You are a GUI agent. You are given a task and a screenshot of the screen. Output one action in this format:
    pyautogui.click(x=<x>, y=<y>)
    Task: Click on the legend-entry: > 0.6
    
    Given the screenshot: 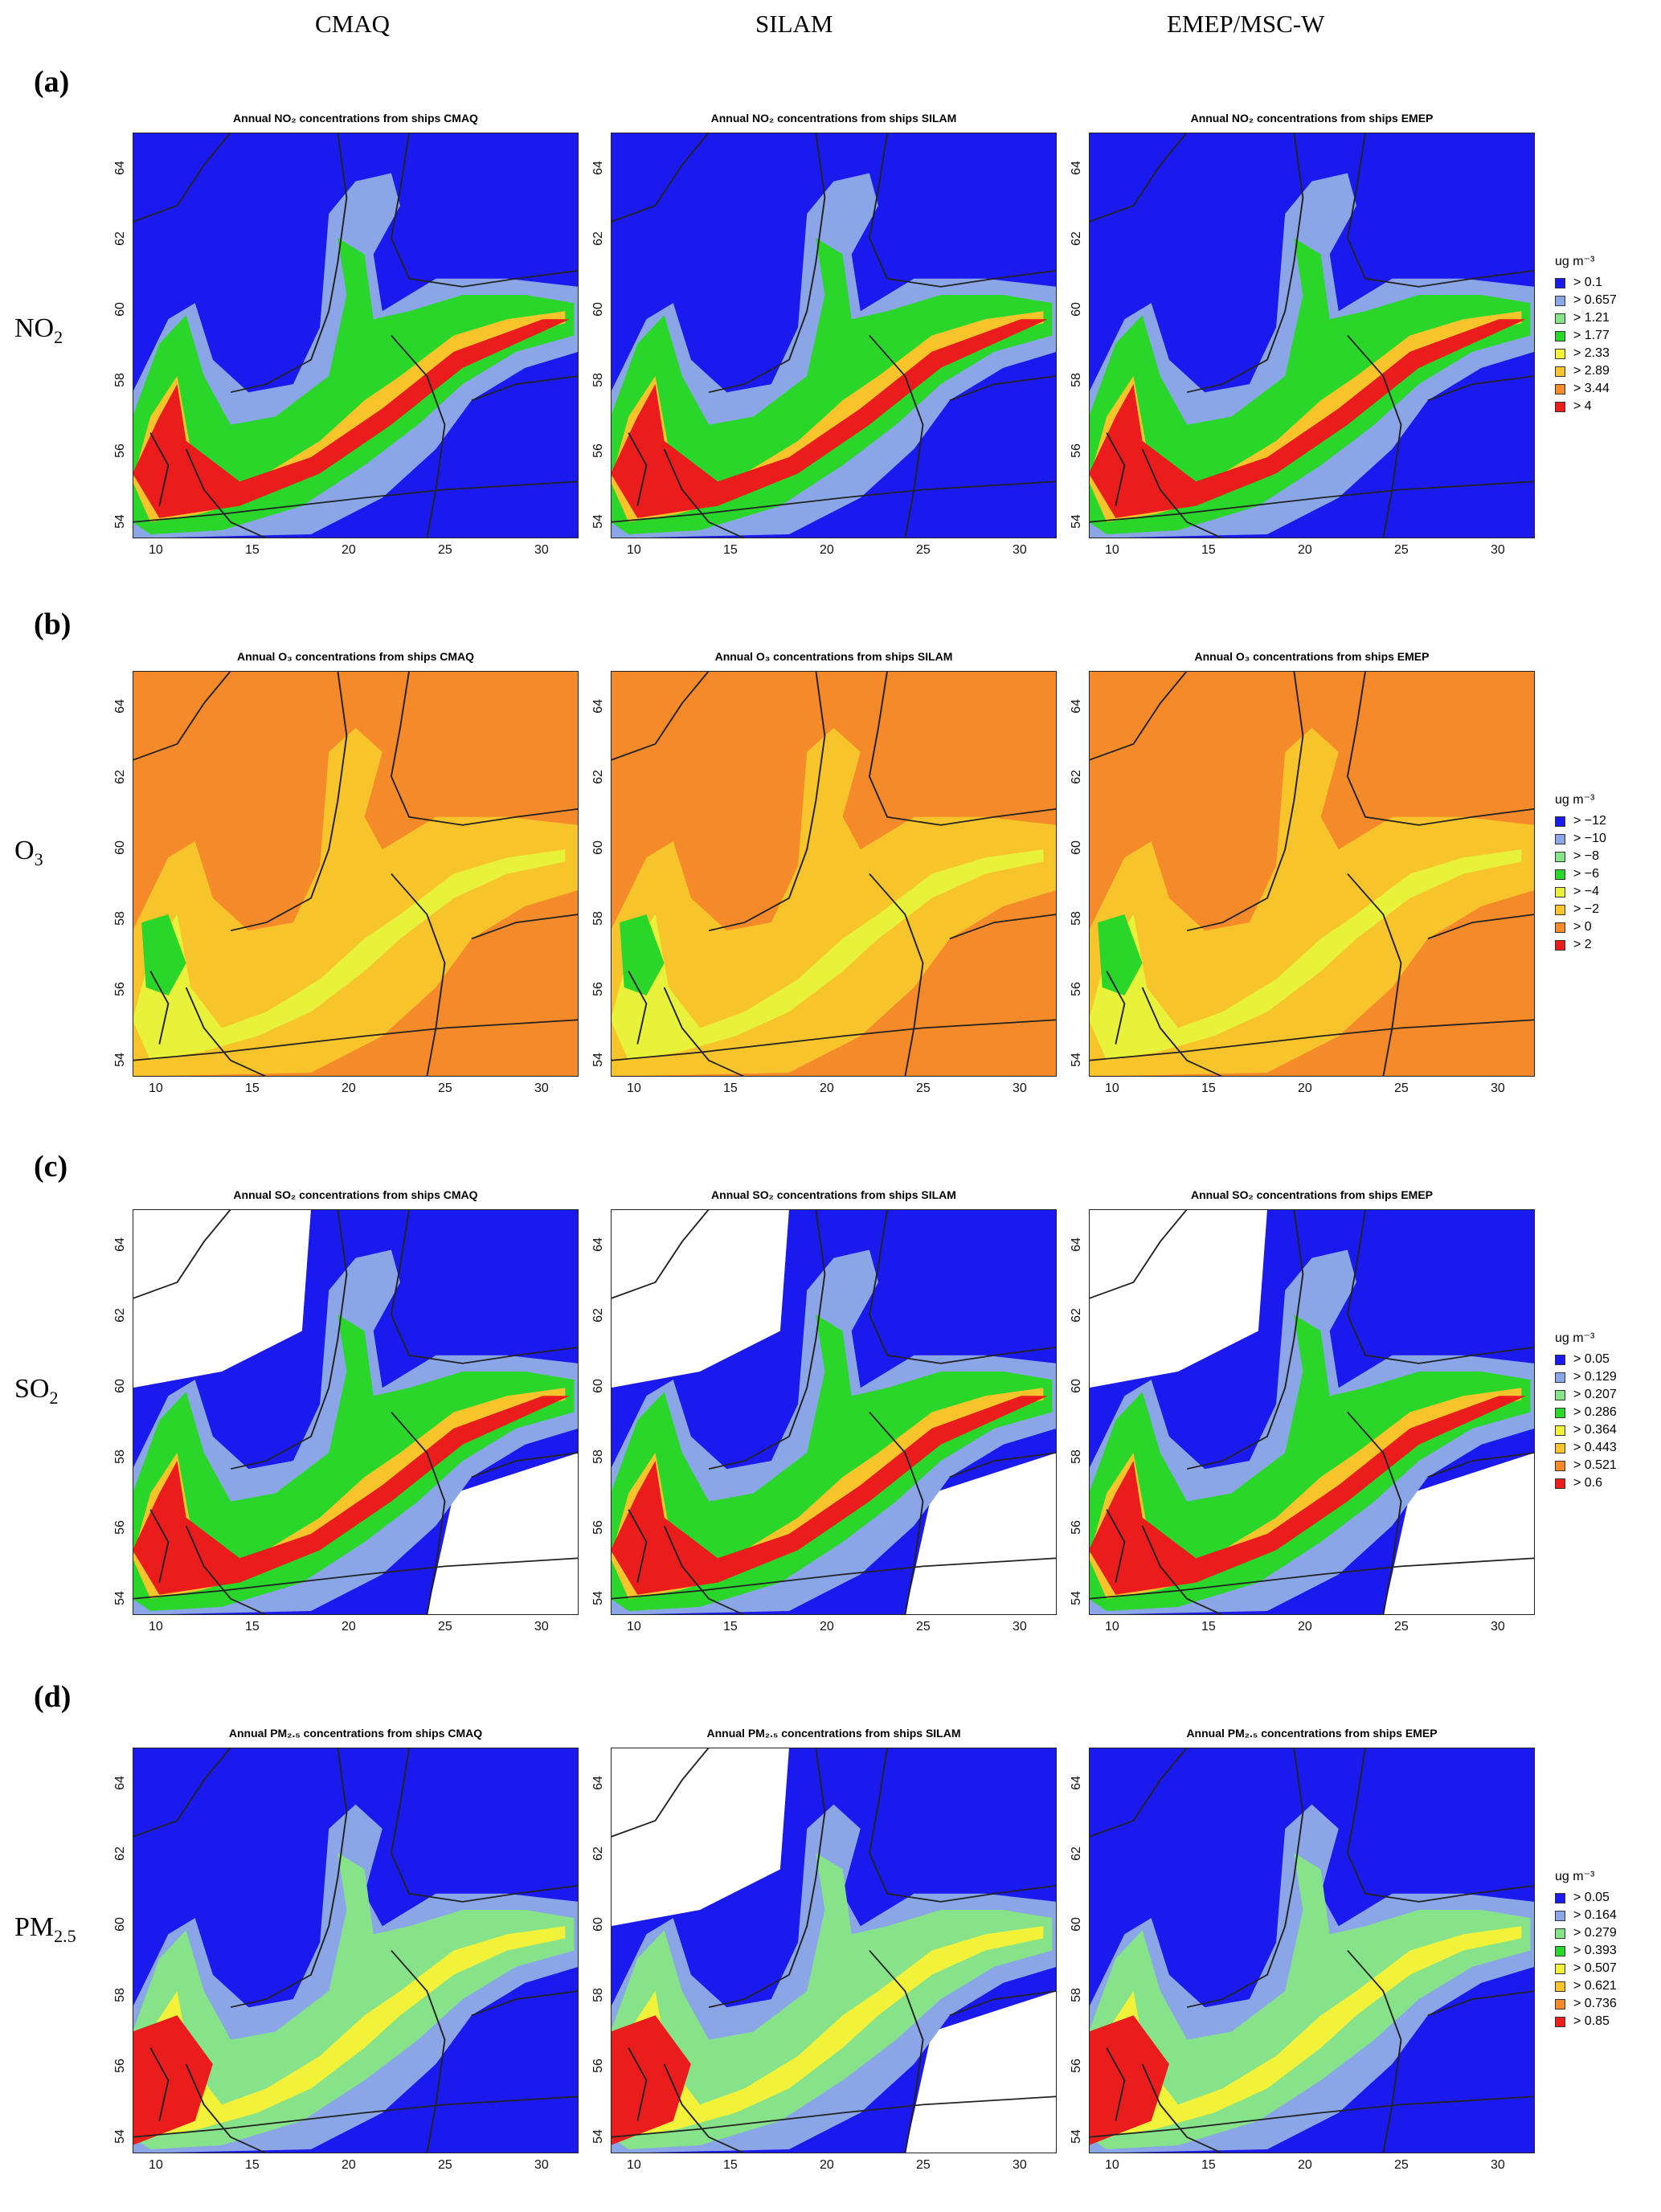 What is the action you would take?
    pyautogui.click(x=1586, y=1483)
    